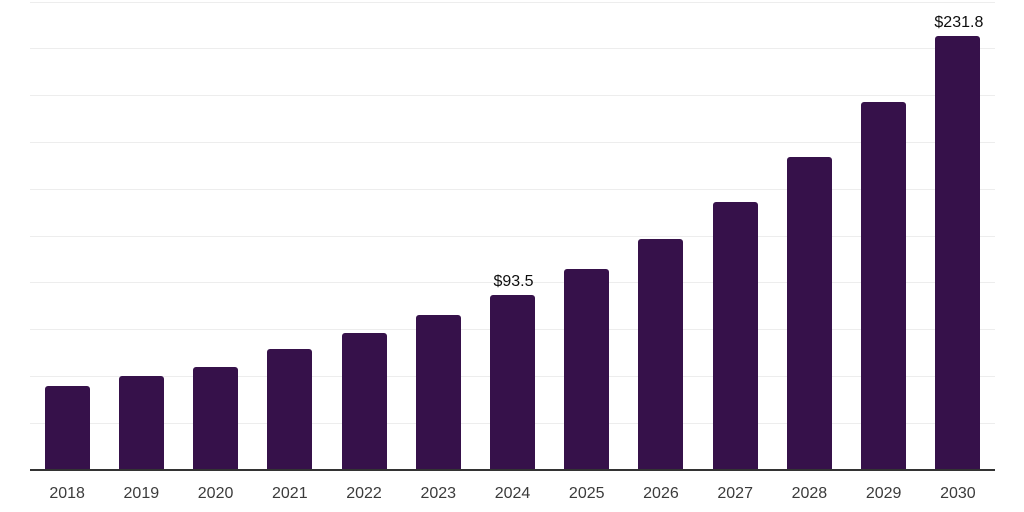 This screenshot has height=512, width=1024. What do you see at coordinates (141, 422) in the screenshot?
I see `bar-2019` at bounding box center [141, 422].